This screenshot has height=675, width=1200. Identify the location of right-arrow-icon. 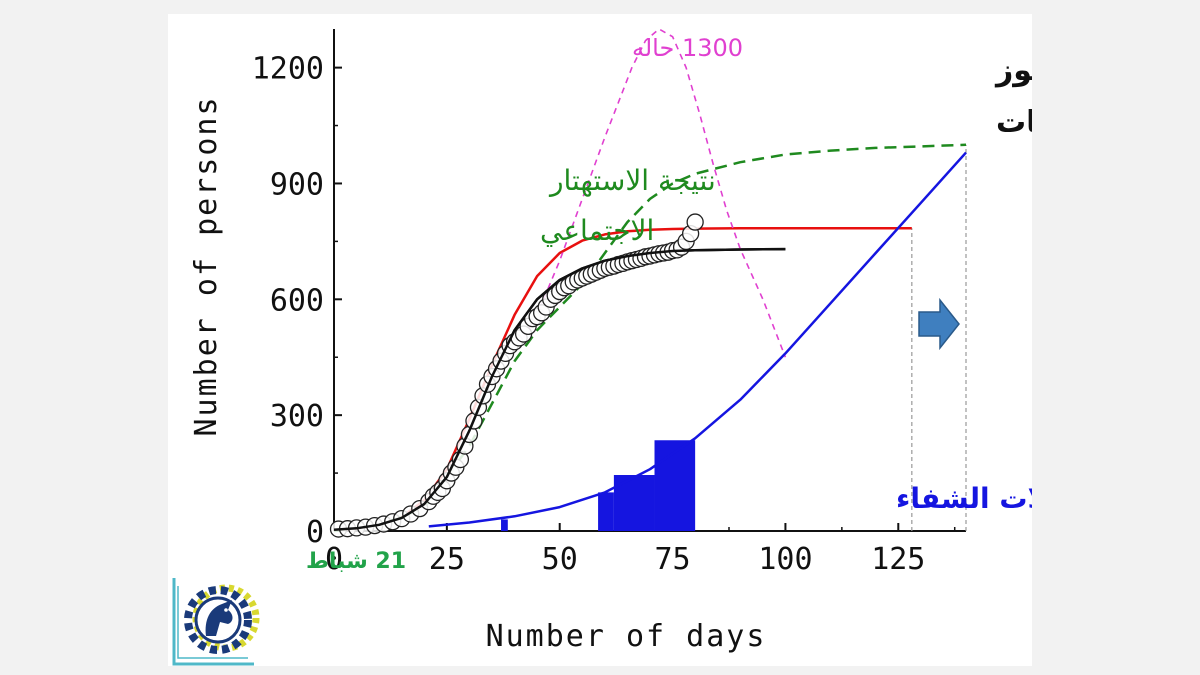
(939, 324).